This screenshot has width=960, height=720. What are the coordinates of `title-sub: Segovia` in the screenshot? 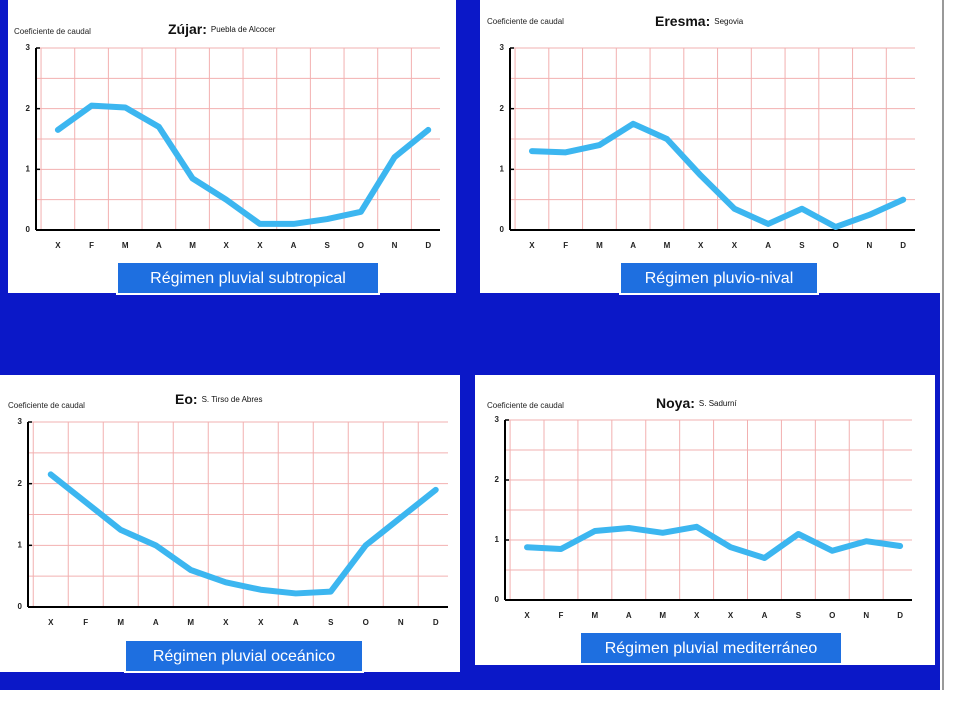 It's located at (728, 21).